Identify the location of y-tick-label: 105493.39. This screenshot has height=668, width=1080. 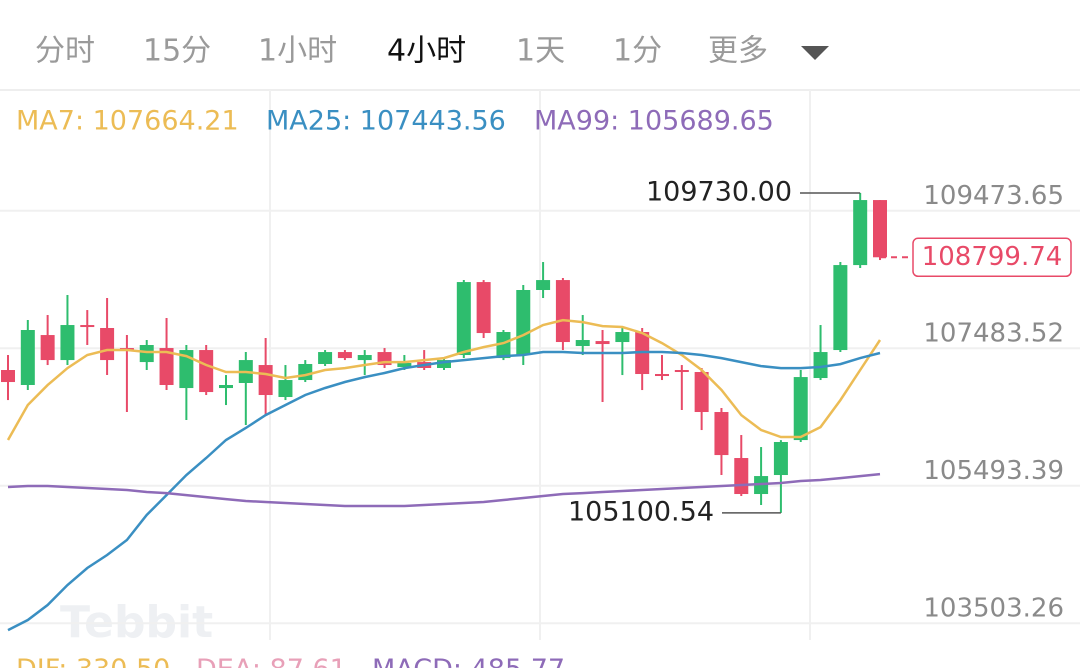
(993, 471).